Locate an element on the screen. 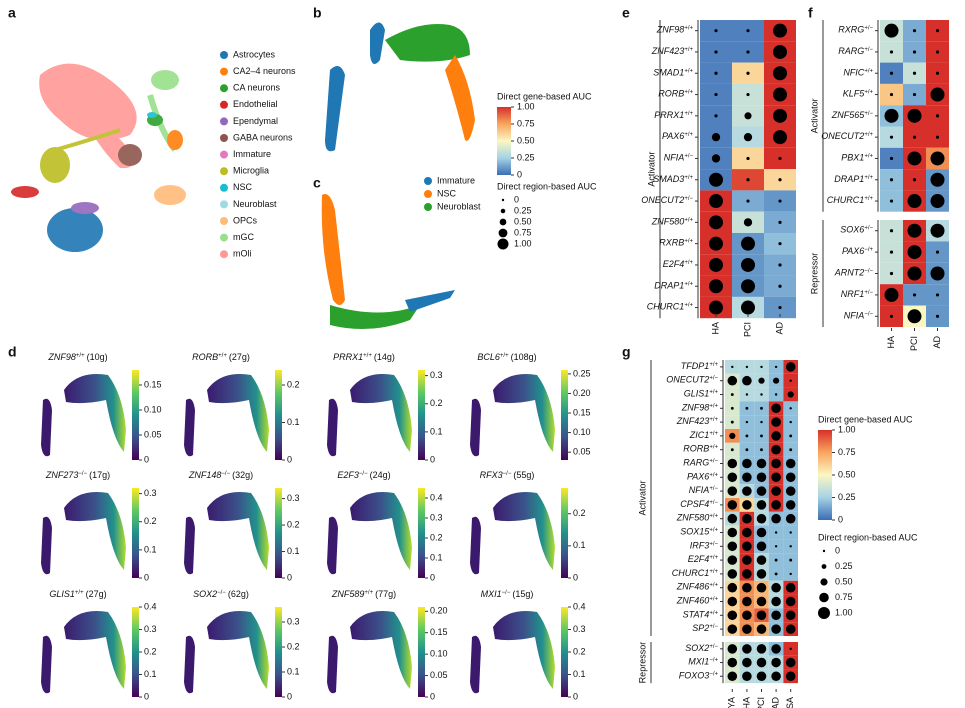  row-label: FOXO3−/+ is located at coordinates (699, 676).